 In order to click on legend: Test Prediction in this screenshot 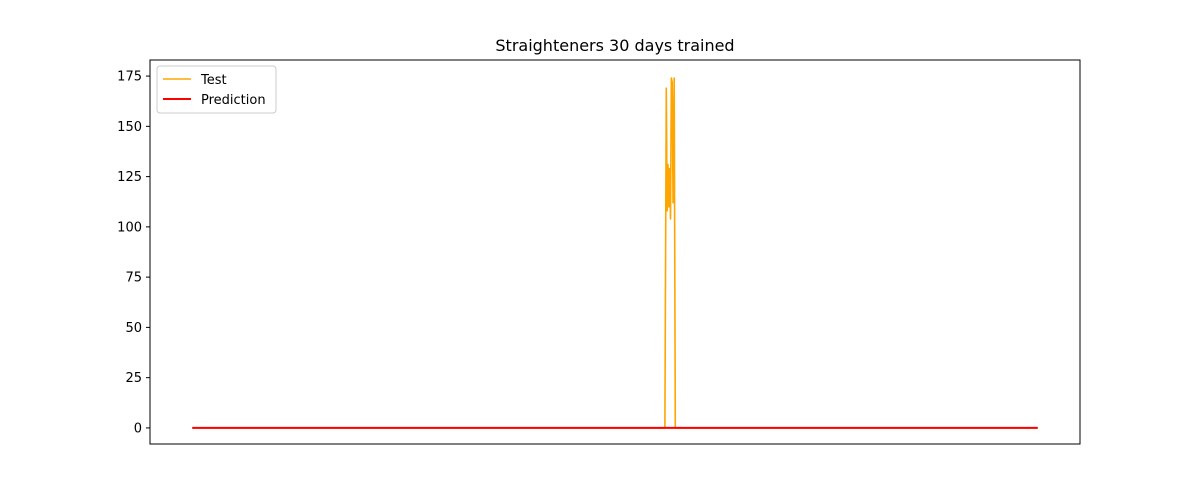, I will do `click(216, 89)`.